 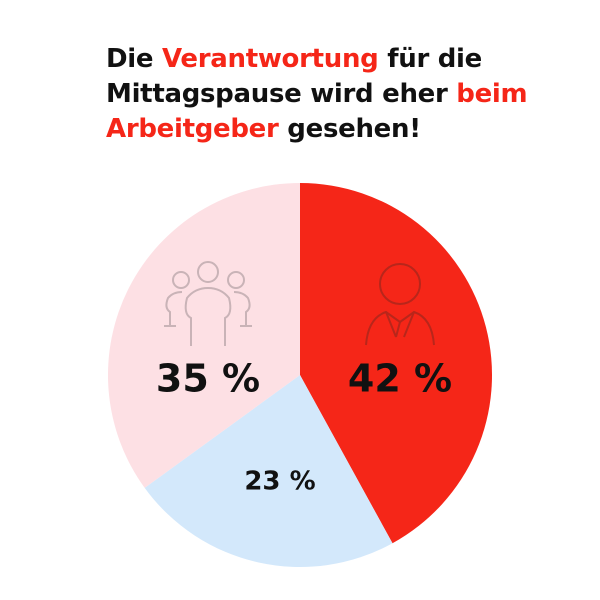 I want to click on title-highlight: Arbeitgeber, so click(x=192, y=129).